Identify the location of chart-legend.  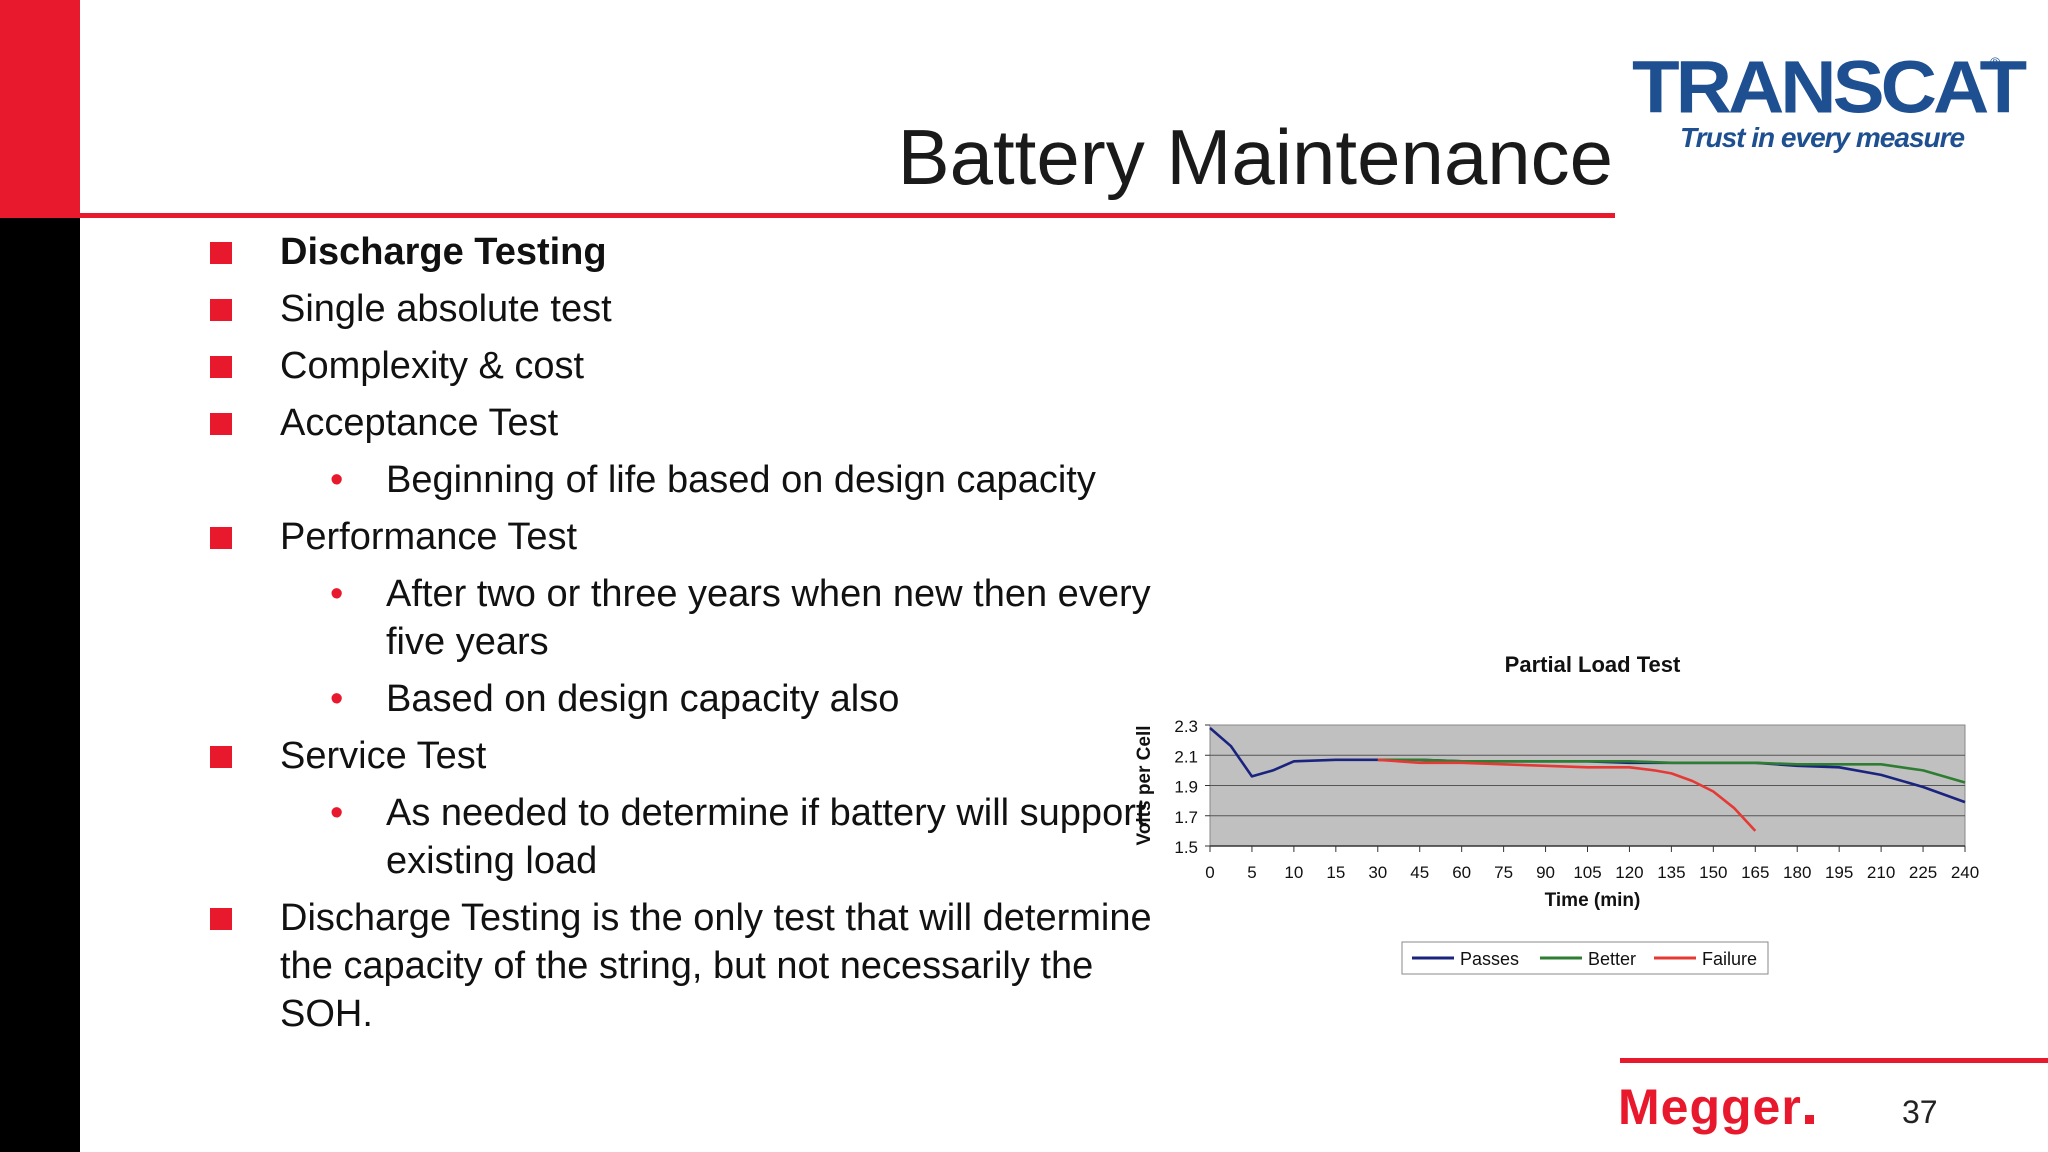
(1585, 958).